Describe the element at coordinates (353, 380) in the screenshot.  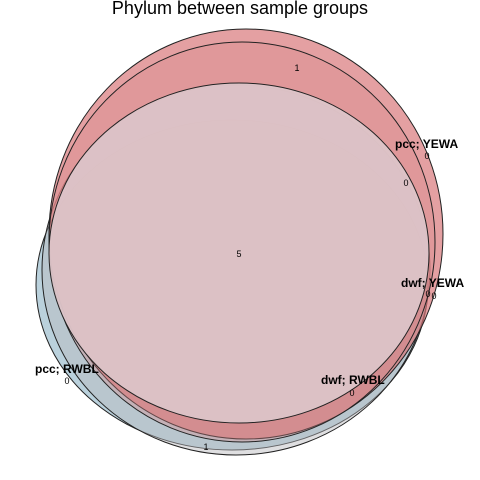
I see `set-label-dwf-rwbl: dwf; RWBL` at that location.